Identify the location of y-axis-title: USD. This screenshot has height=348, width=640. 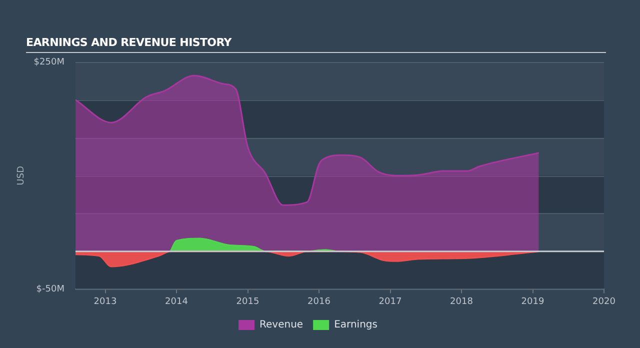
(21, 176).